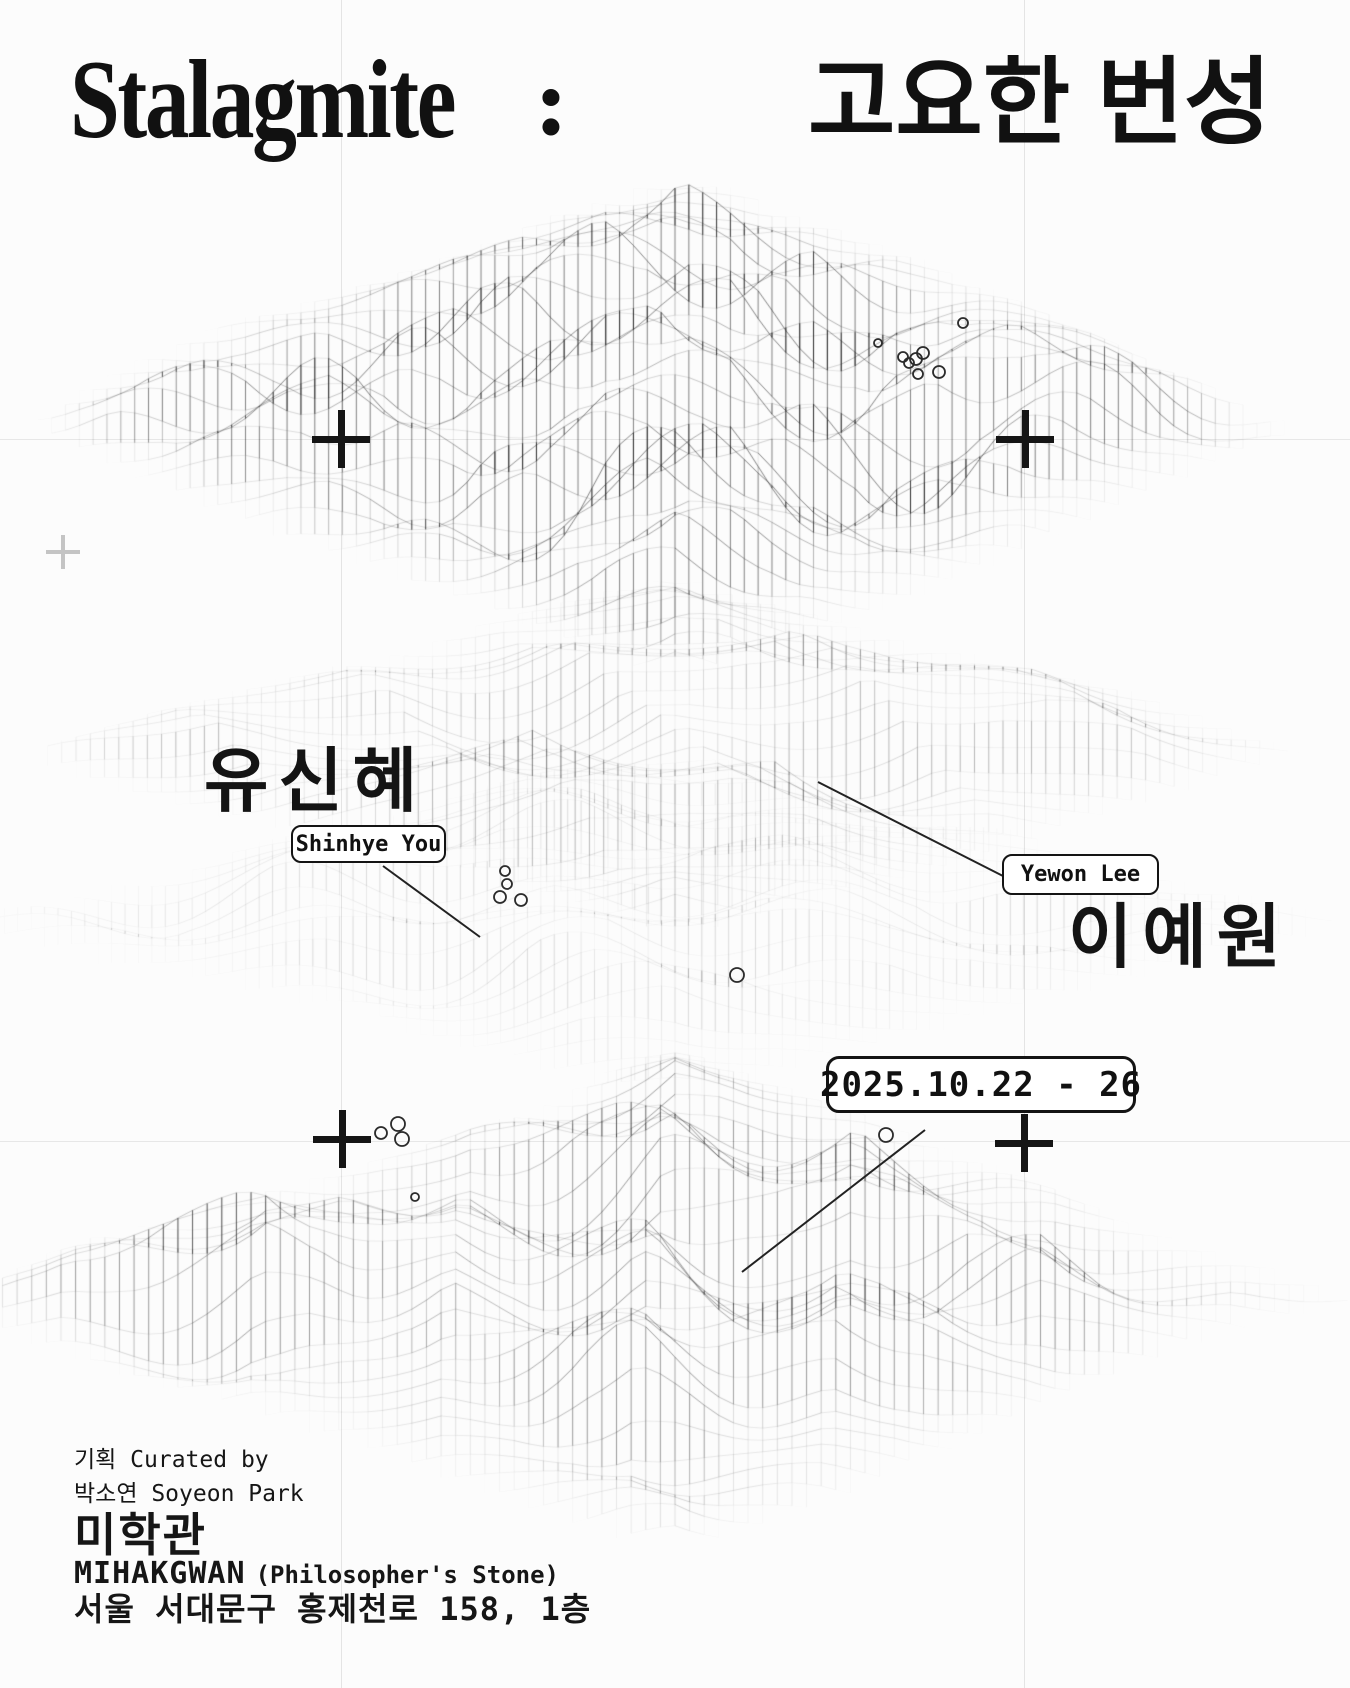 This screenshot has height=1688, width=1350. What do you see at coordinates (1040, 103) in the screenshot?
I see `poster-title-korean: 고요한 번성` at bounding box center [1040, 103].